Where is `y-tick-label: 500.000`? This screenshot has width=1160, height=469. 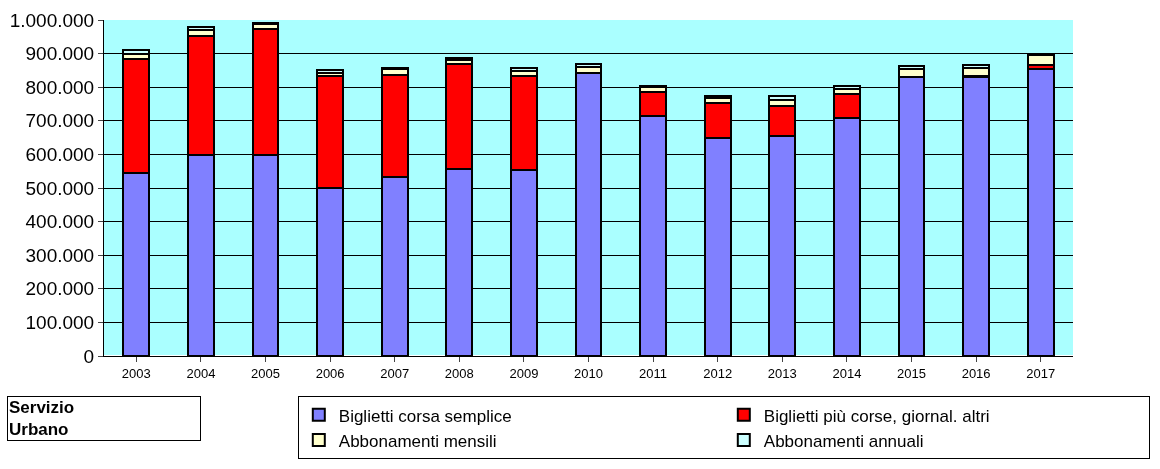
y-tick-label: 500.000 is located at coordinates (60, 188).